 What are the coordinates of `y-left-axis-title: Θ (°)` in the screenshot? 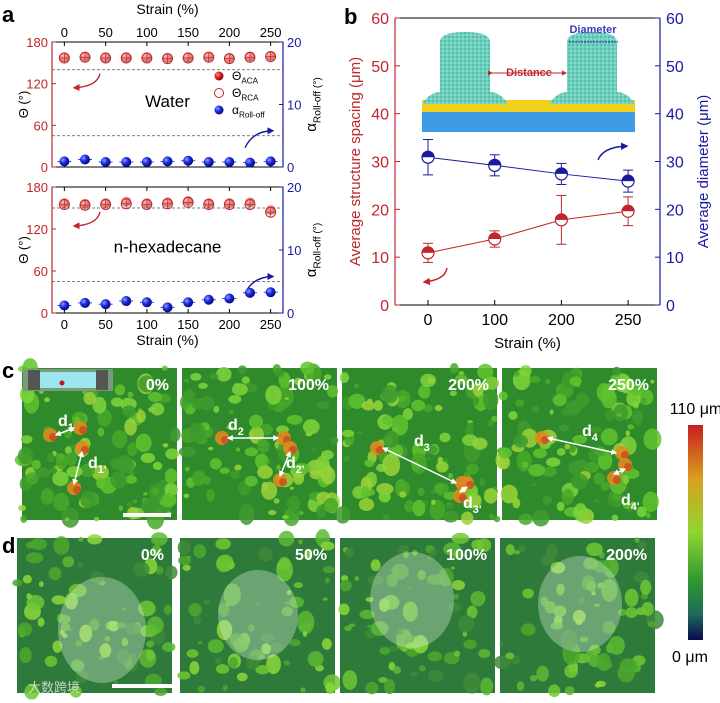 It's located at (23, 105).